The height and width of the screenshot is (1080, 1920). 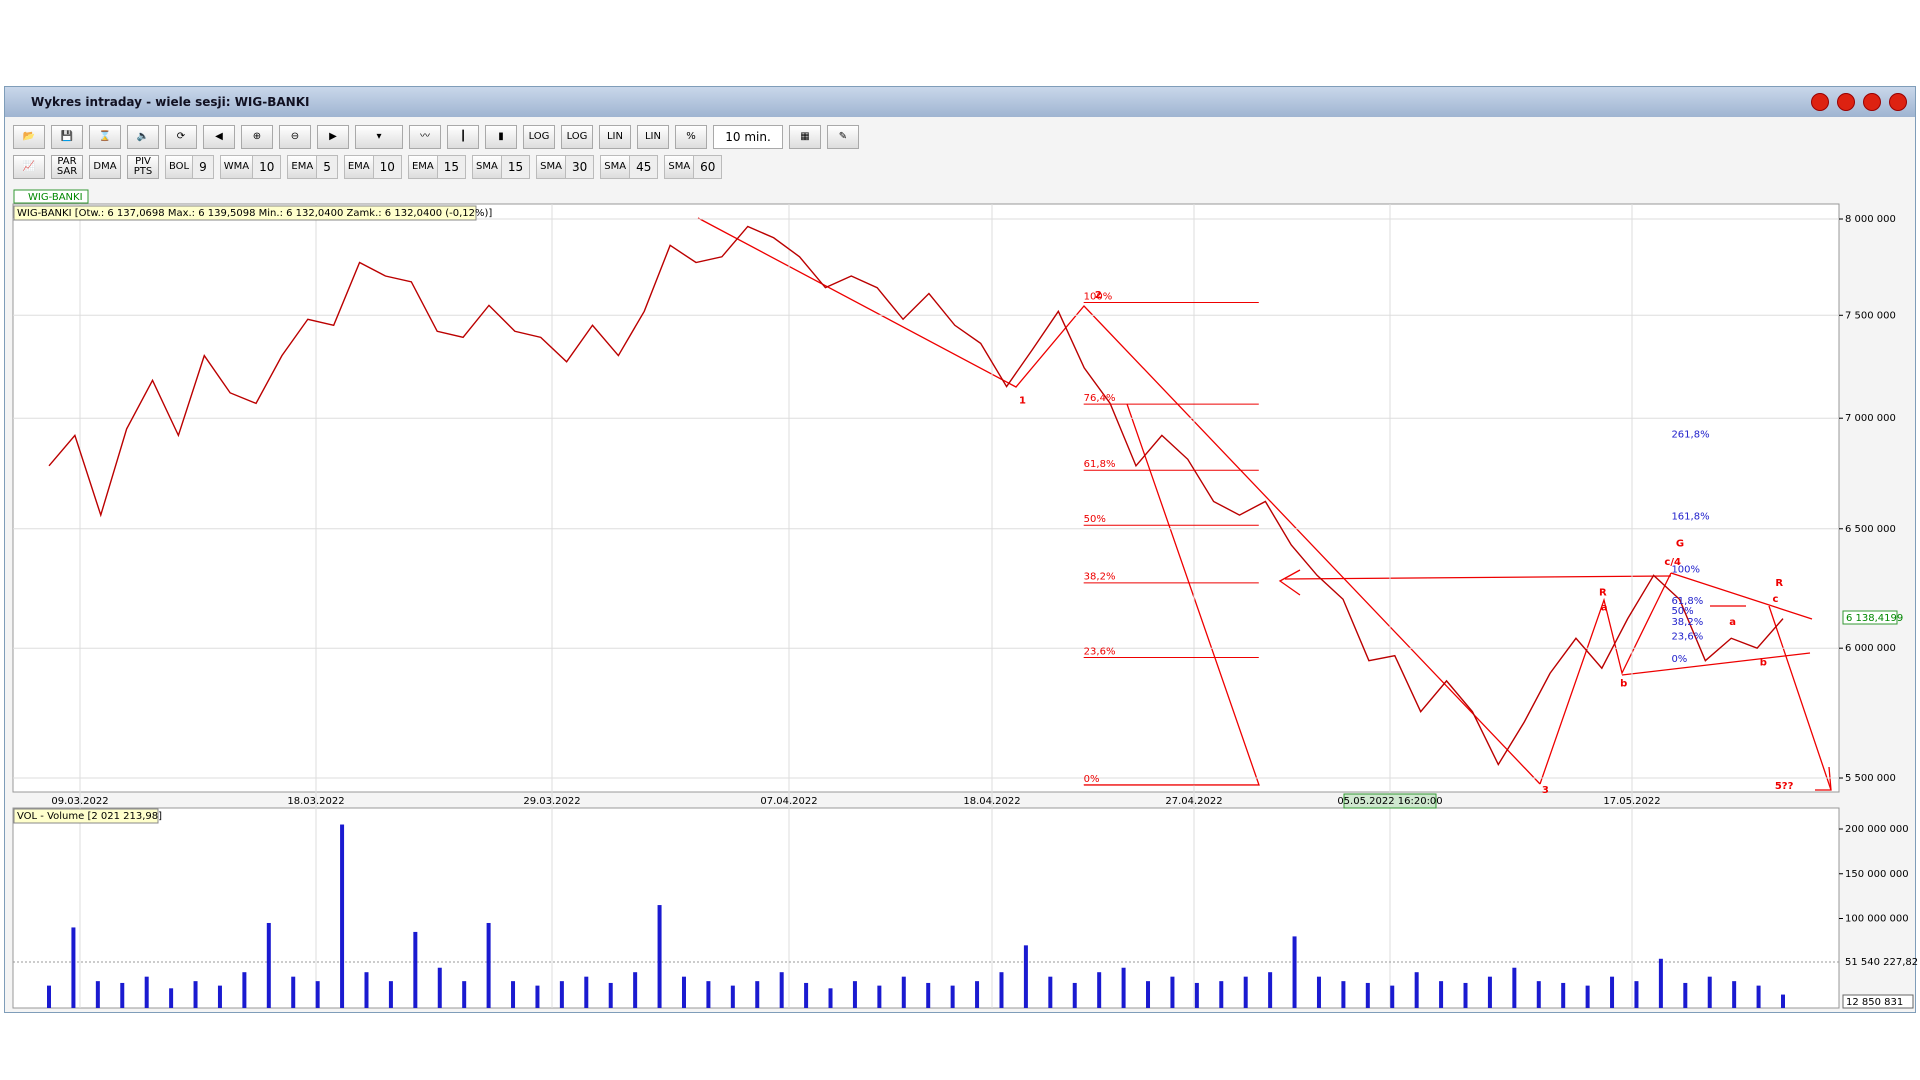 What do you see at coordinates (1763, 662) in the screenshot?
I see `wave-label: b` at bounding box center [1763, 662].